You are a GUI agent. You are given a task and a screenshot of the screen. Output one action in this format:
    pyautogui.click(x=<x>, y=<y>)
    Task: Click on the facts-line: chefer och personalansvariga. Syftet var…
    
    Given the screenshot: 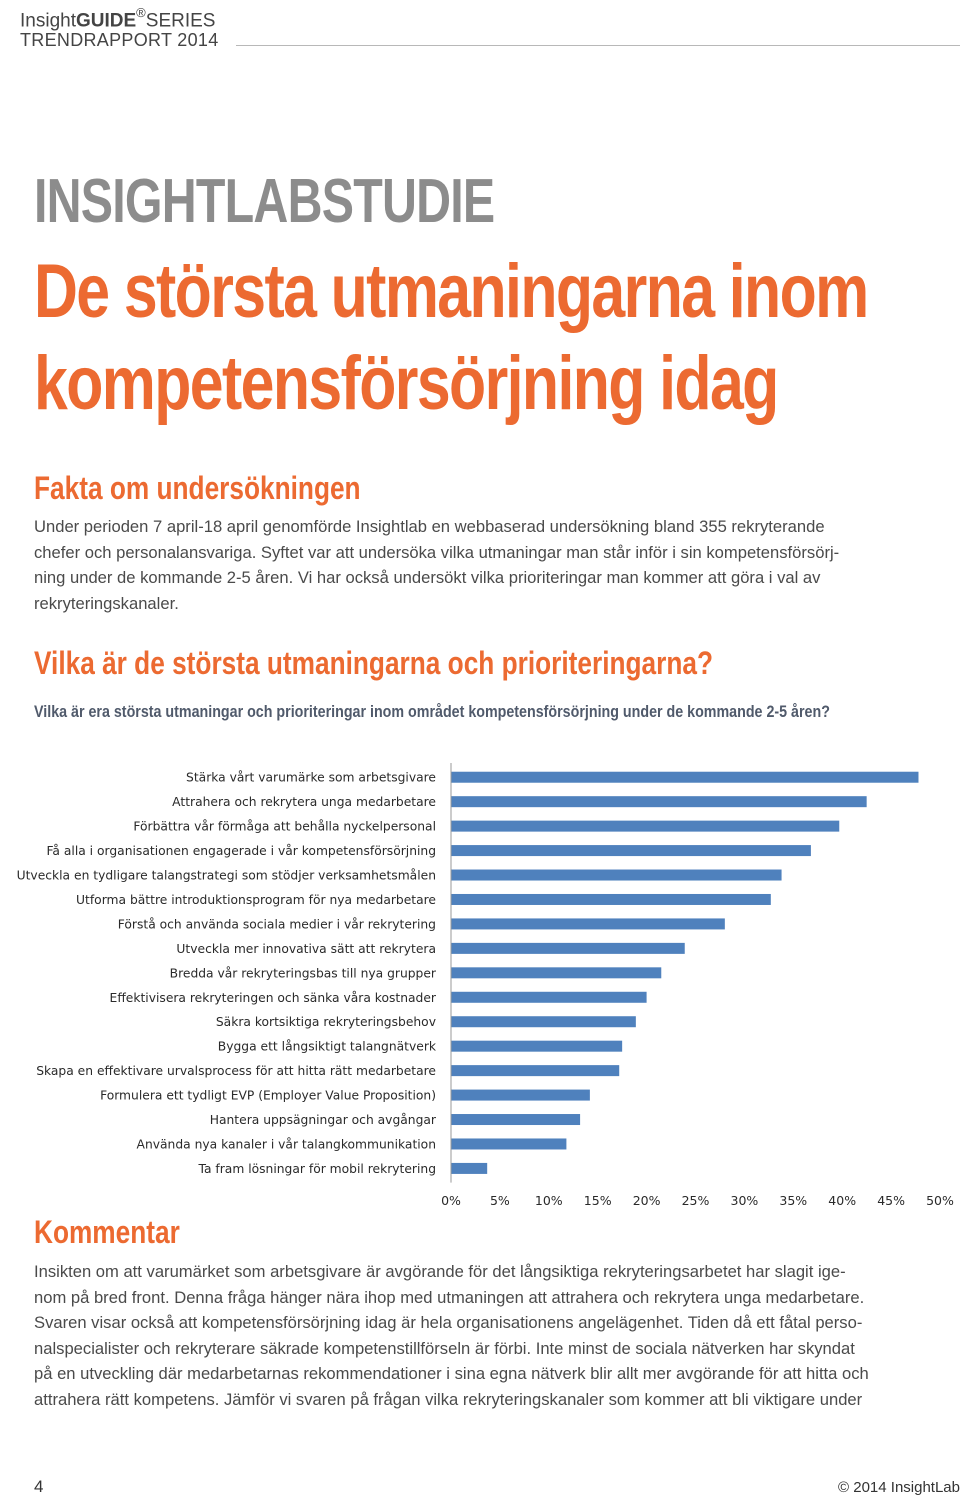 What is the action you would take?
    pyautogui.click(x=437, y=552)
    